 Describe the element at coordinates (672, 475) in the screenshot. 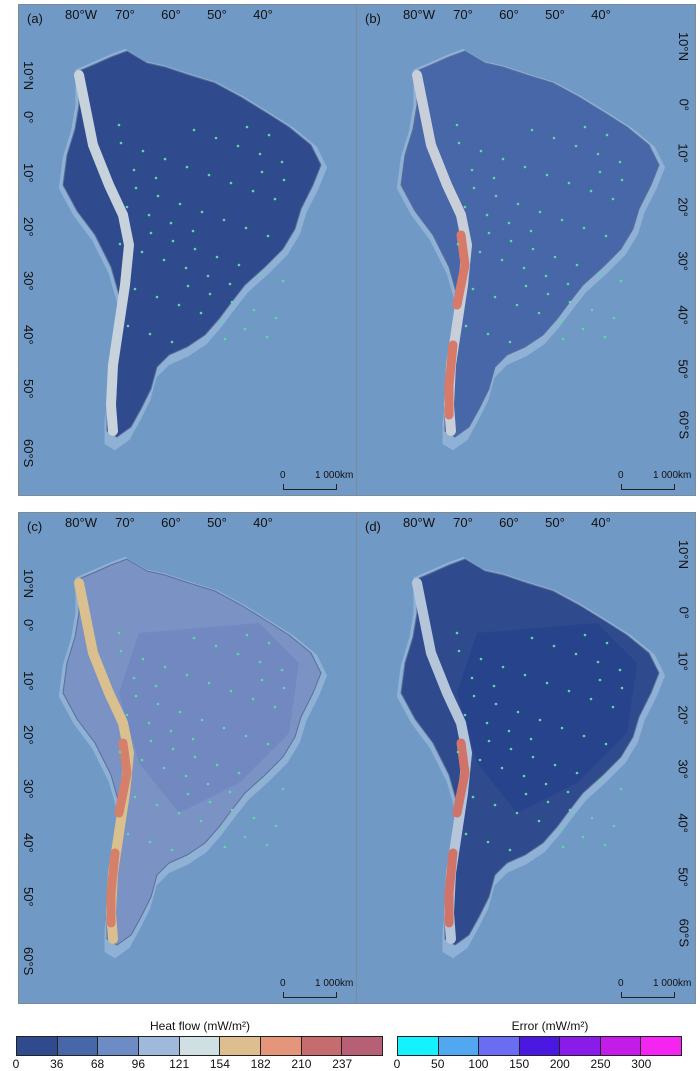

I see `scale-distance: 1 000km` at that location.